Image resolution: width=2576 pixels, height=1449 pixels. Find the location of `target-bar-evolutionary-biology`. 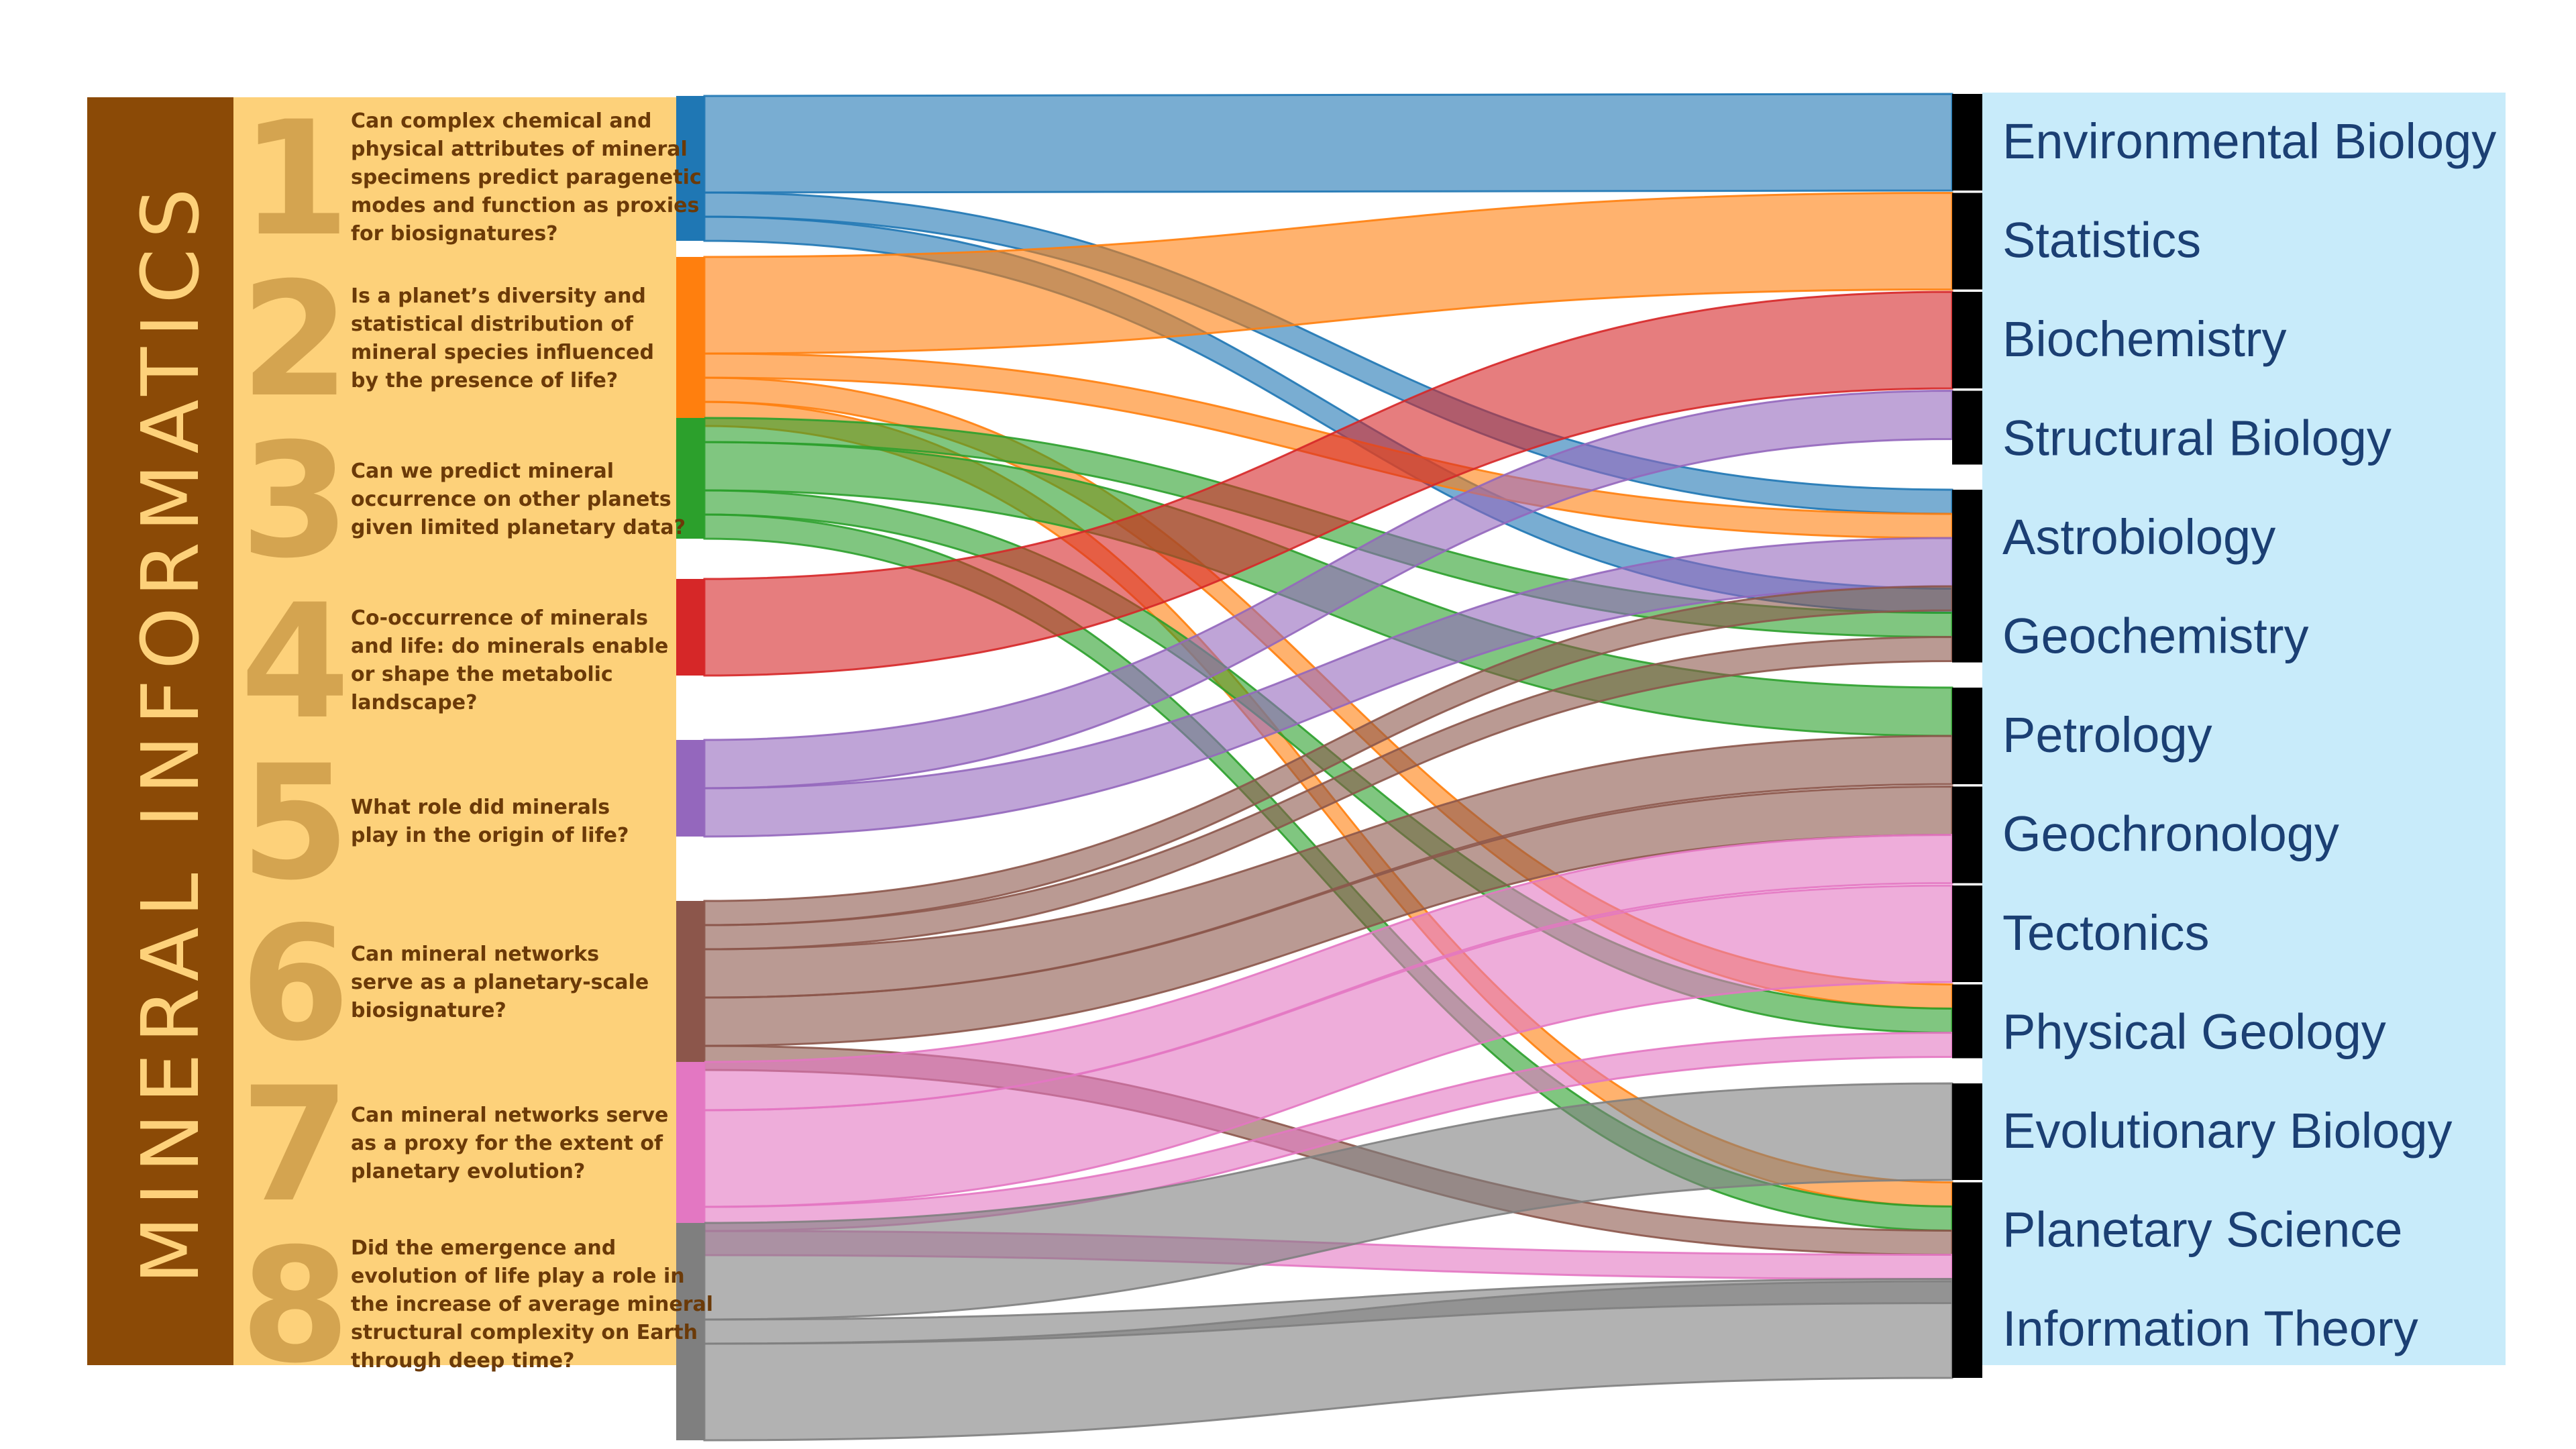

target-bar-evolutionary-biology is located at coordinates (1967, 1131).